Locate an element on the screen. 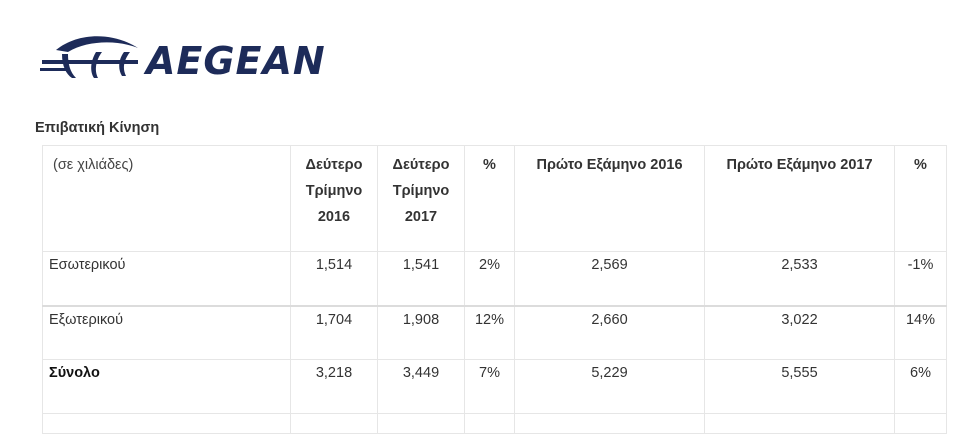  section-title: Επιβατική Κίνηση is located at coordinates (97, 128).